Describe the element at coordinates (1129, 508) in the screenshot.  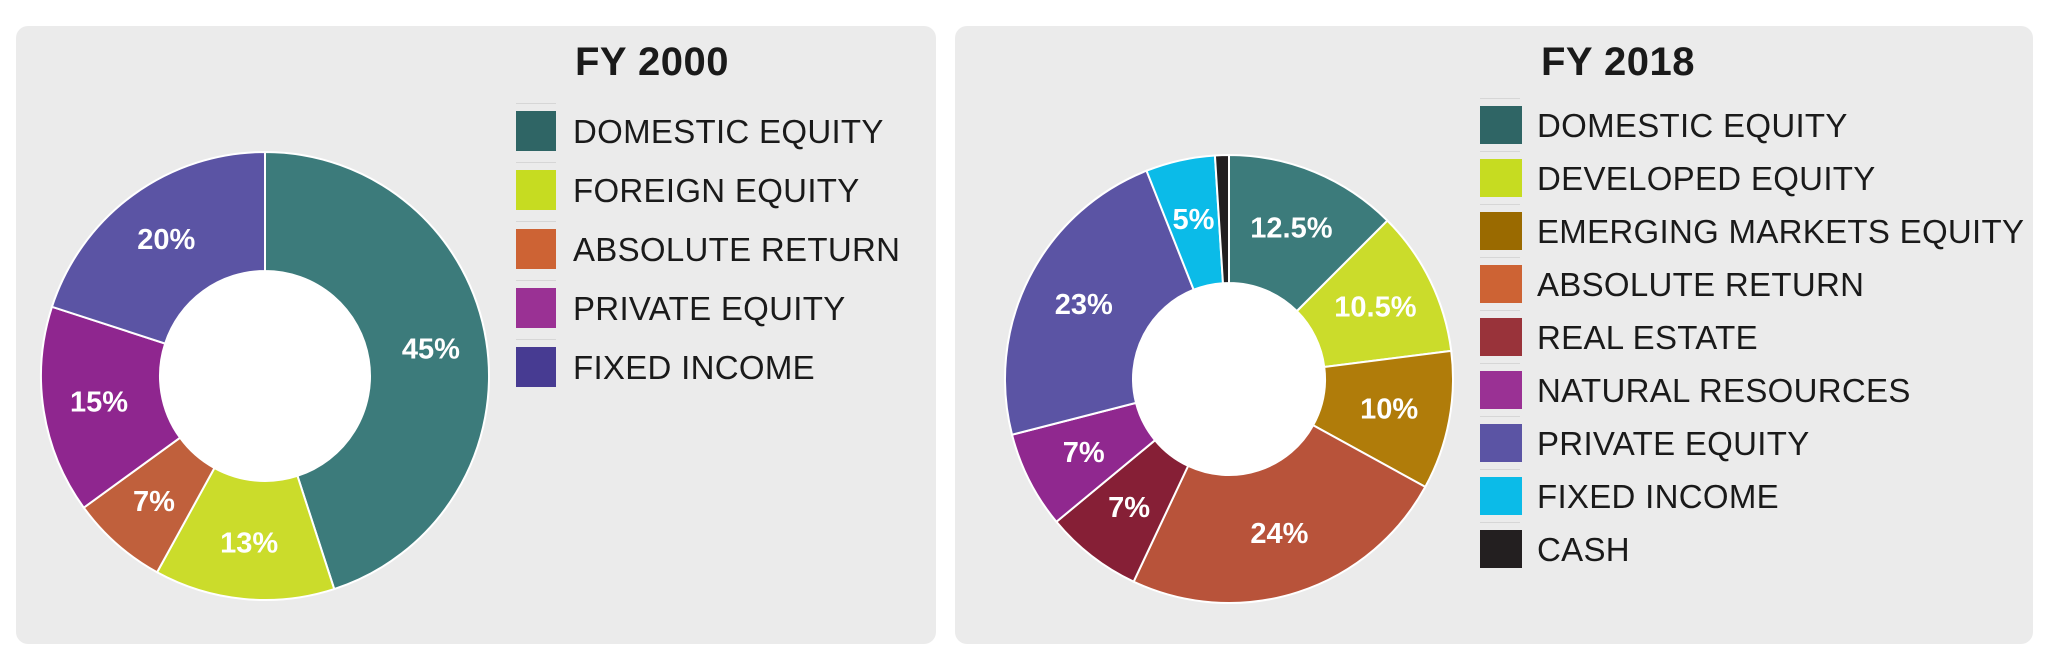
I see `data-label-real-estate: 7%` at that location.